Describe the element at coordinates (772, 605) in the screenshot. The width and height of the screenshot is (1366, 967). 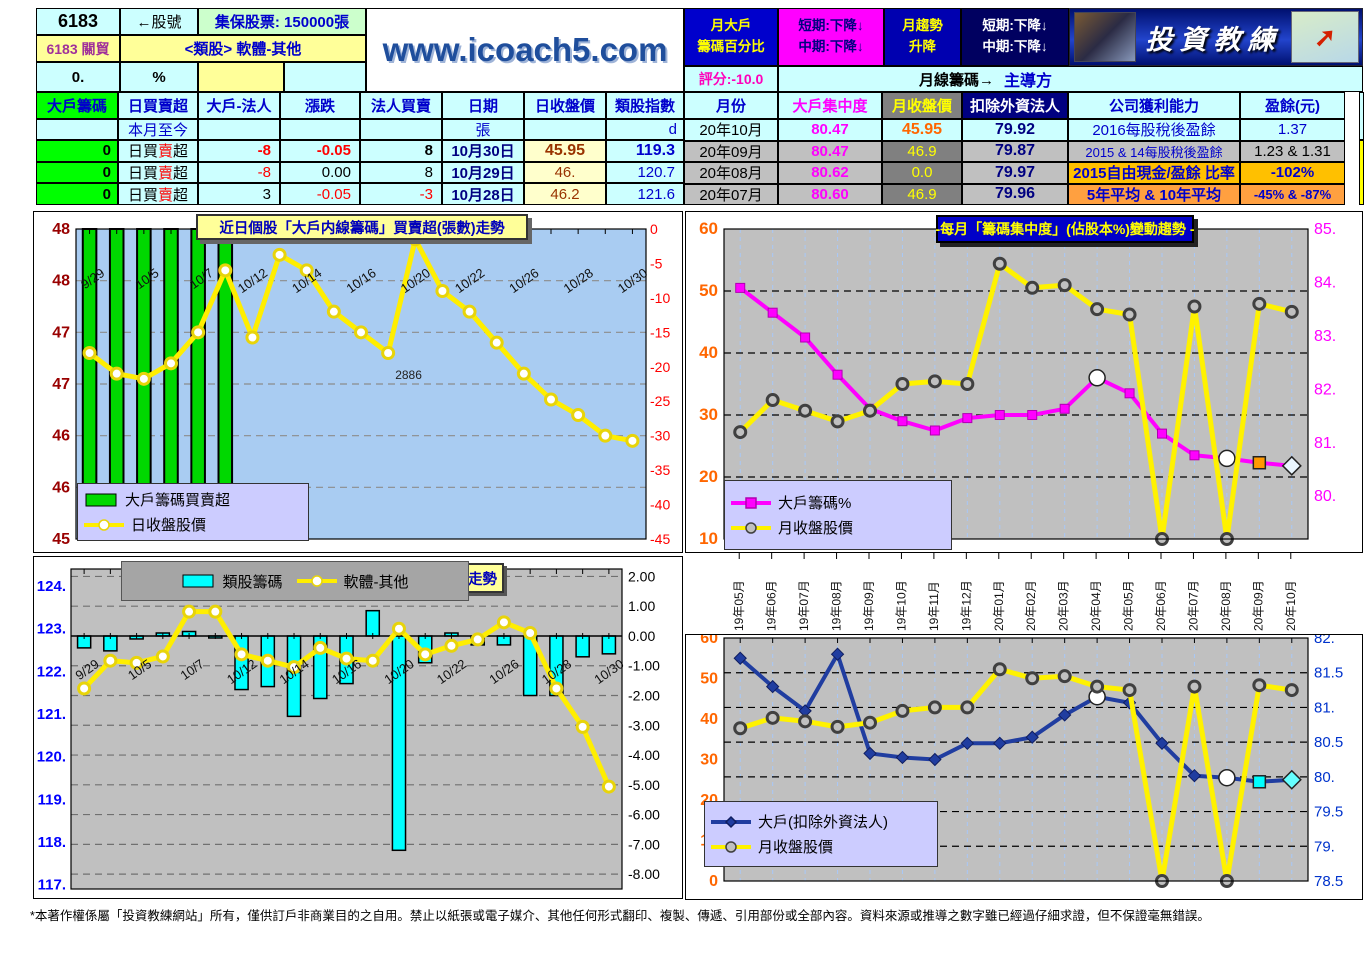
I see `svg-text: 19年06月` at that location.